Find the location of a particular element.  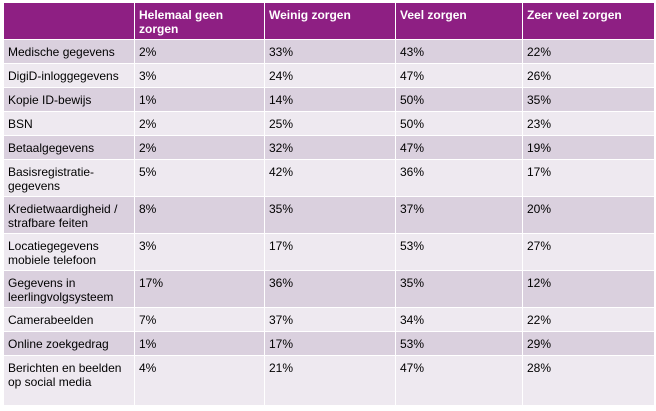

value-cell: 28% is located at coordinates (588, 380).